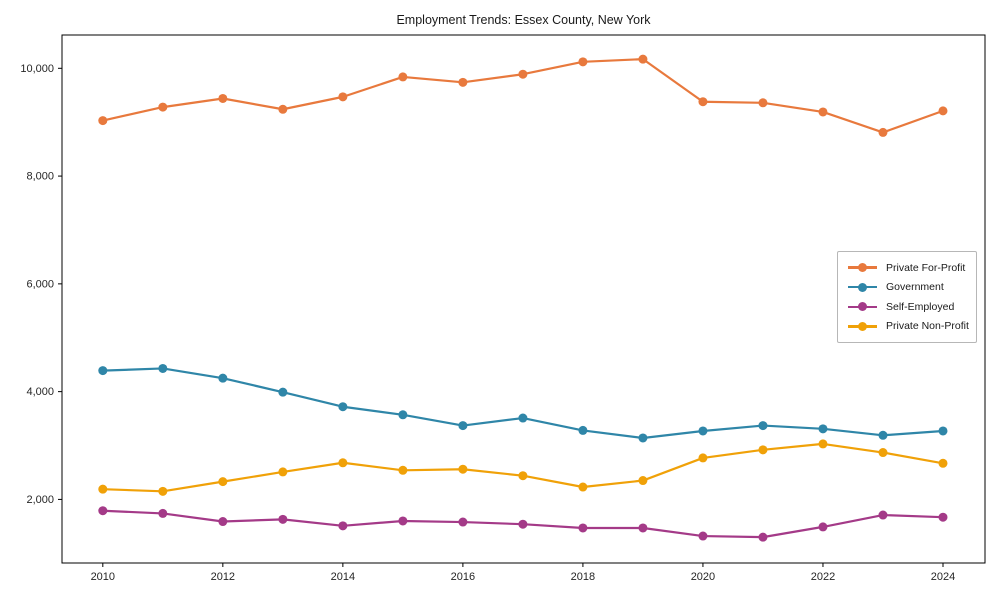 The width and height of the screenshot is (1000, 600). I want to click on y-tick-label: 2,000, so click(40, 500).